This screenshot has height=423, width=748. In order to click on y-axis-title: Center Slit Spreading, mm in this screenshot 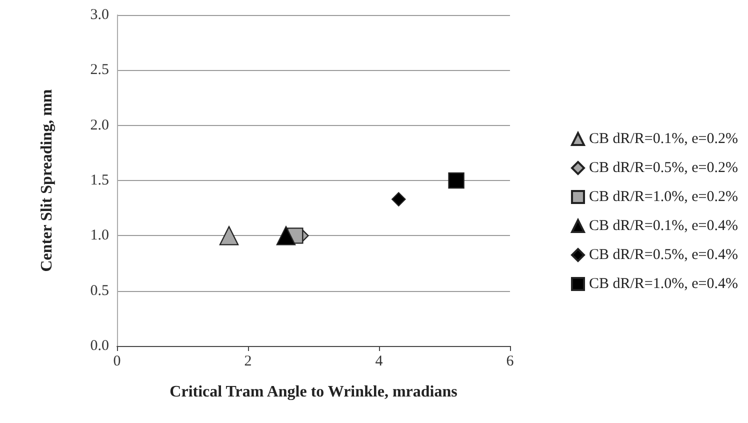, I will do `click(47, 180)`.